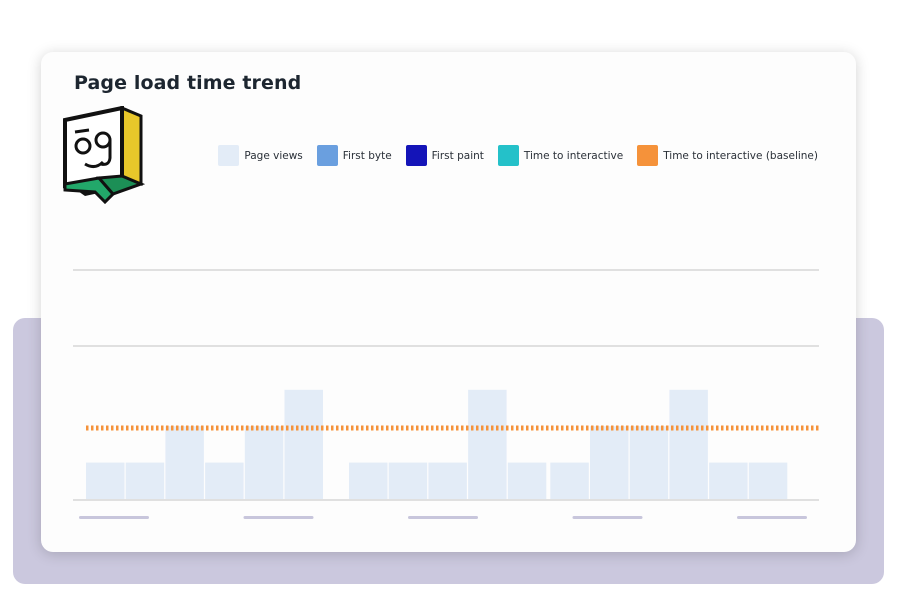 The image size is (900, 600). I want to click on legend-item-time-to-interactive: Time to interactive, so click(560, 155).